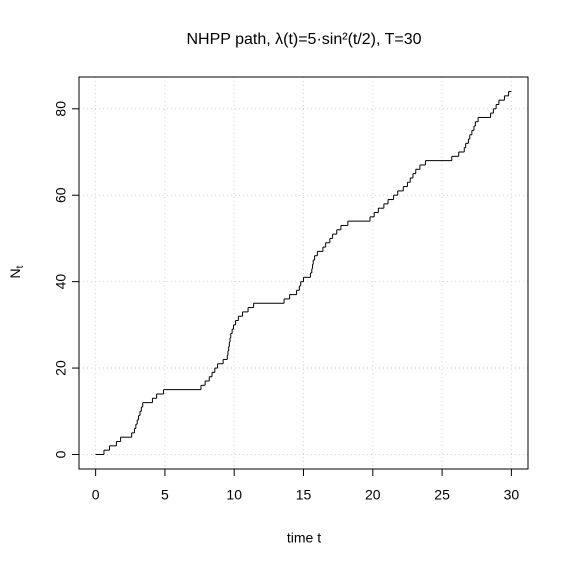  I want to click on y-tick-label: 20, so click(61, 368).